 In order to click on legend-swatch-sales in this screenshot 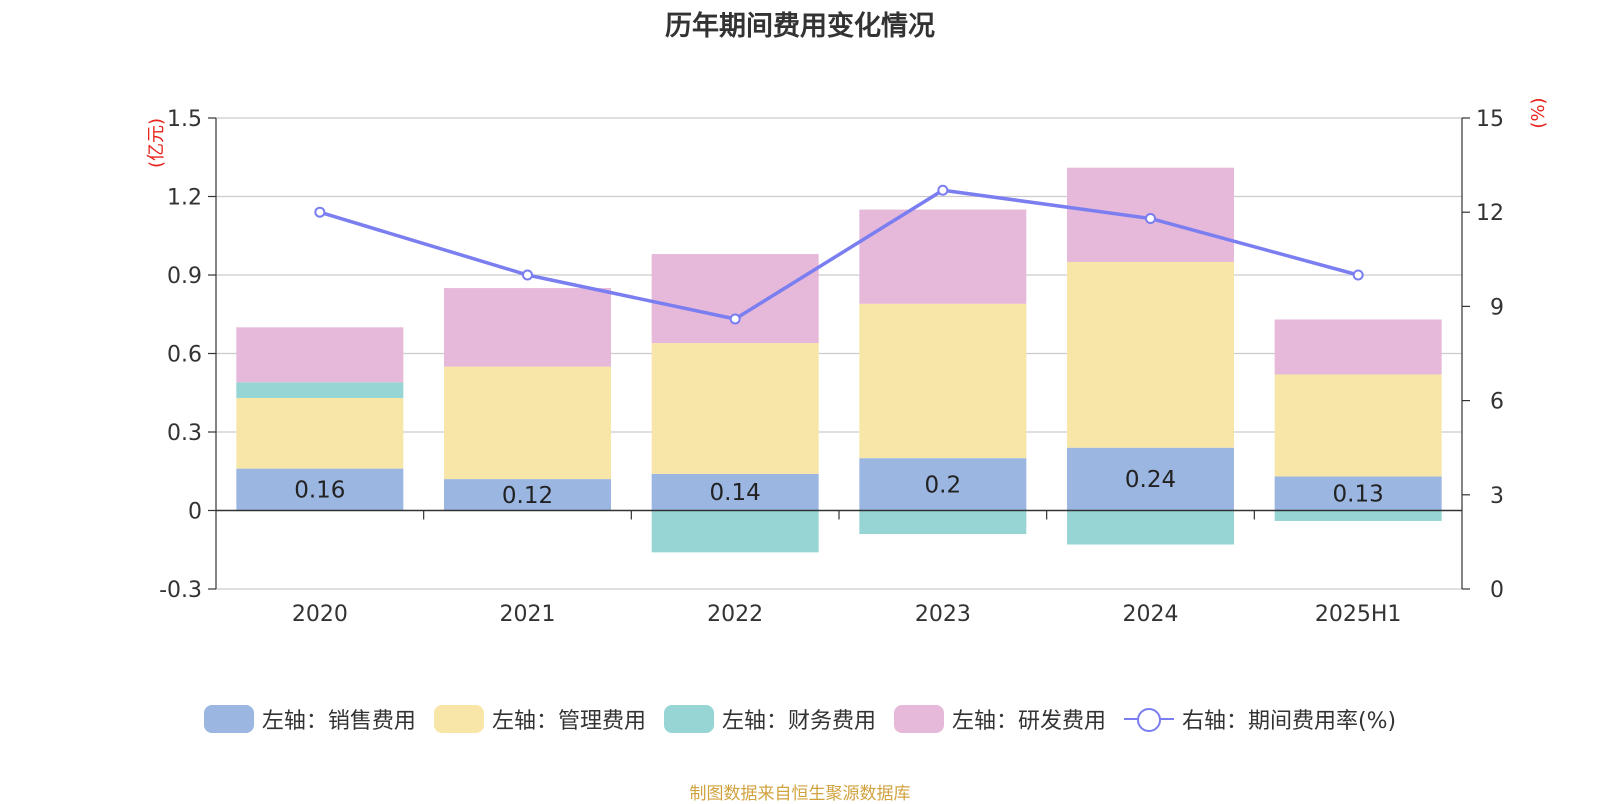, I will do `click(228, 719)`.